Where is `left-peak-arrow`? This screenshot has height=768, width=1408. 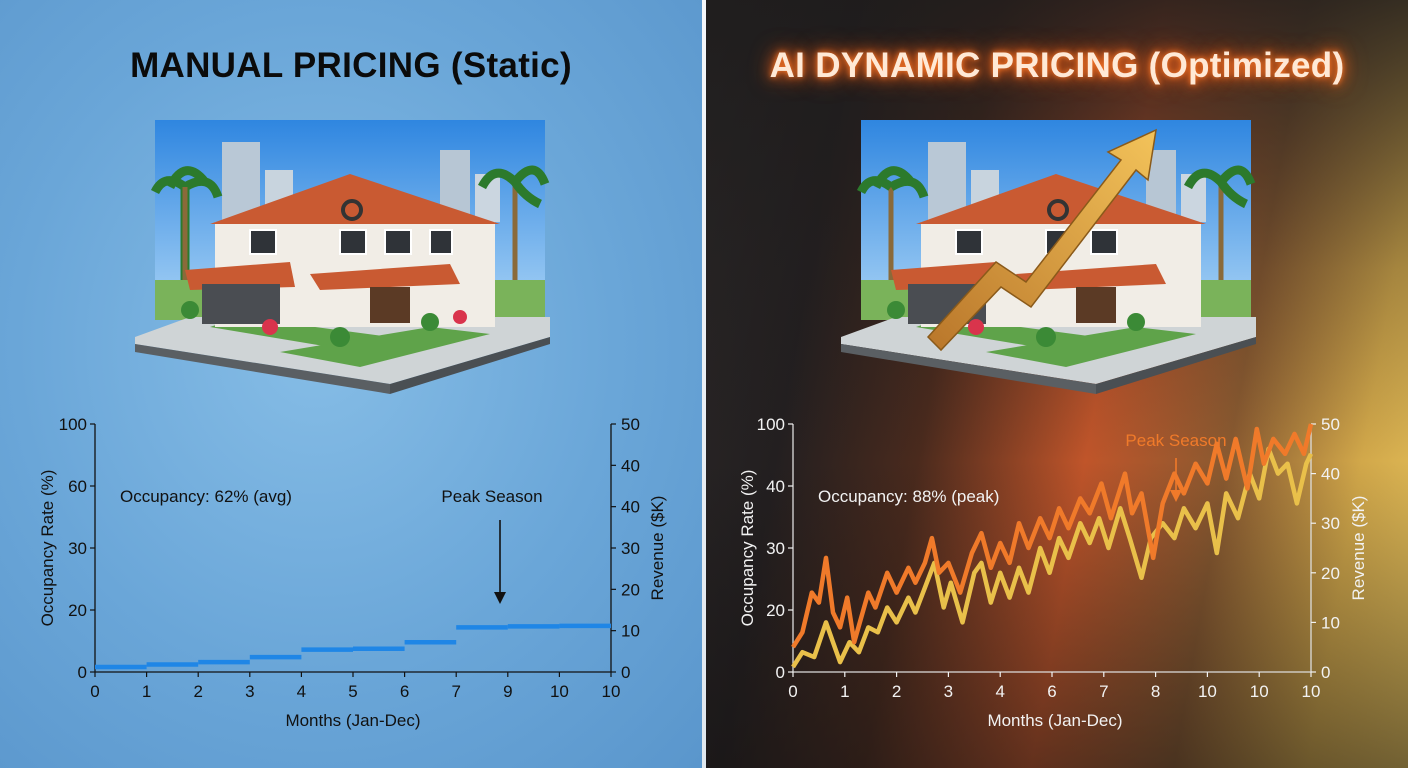
left-peak-arrow is located at coordinates (500, 562).